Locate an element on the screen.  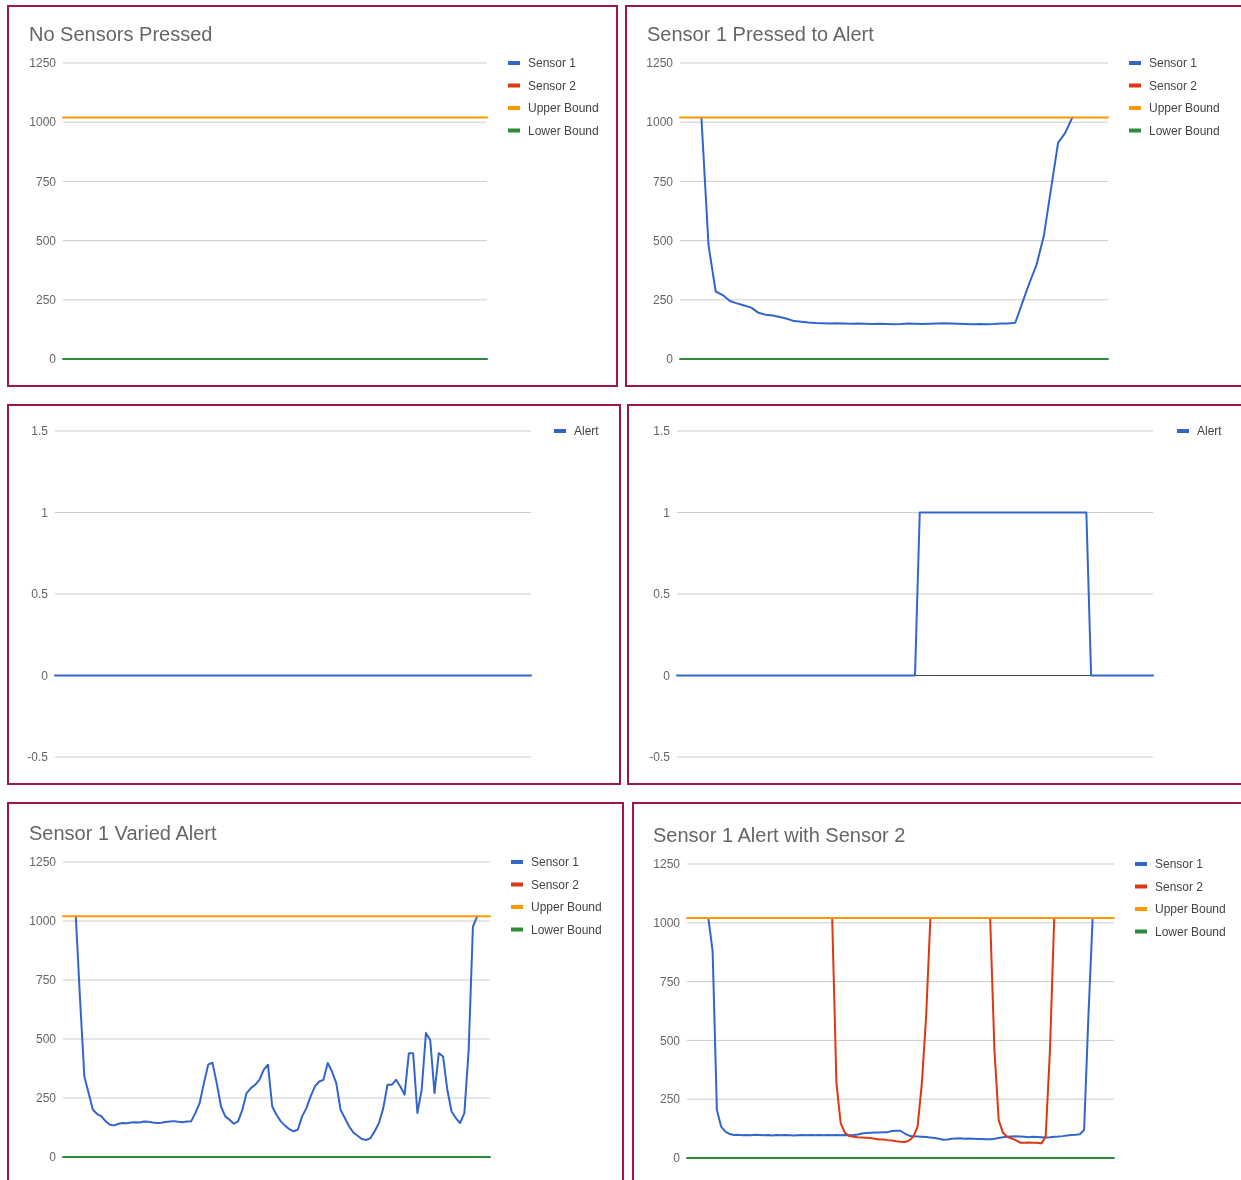
chart-title: Sensor 1 Alert with Sensor 2 is located at coordinates (779, 835).